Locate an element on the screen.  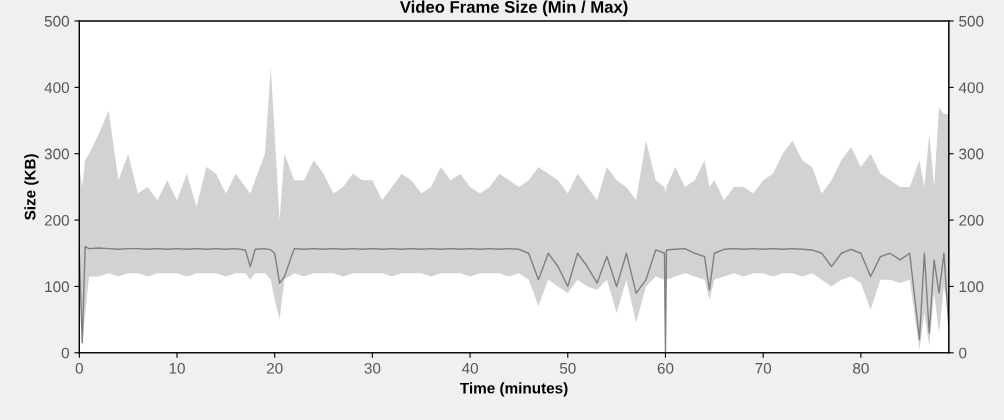
y-tick-label: 300 is located at coordinates (56, 154).